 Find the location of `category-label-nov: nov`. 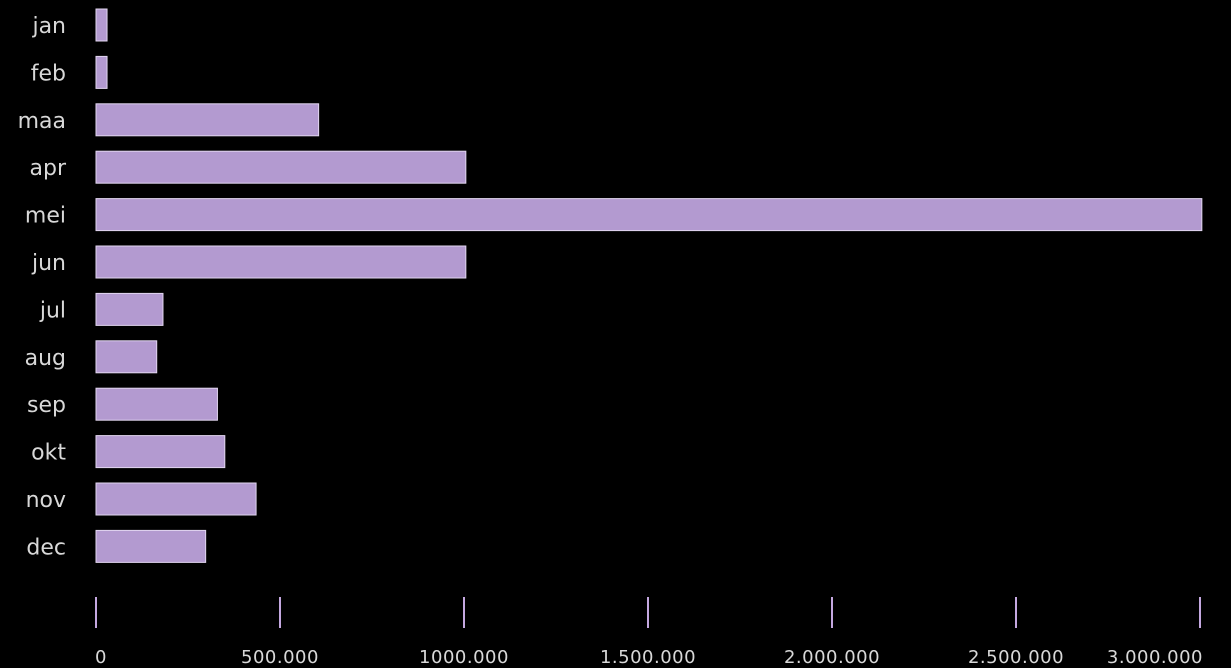

category-label-nov: nov is located at coordinates (46, 500).